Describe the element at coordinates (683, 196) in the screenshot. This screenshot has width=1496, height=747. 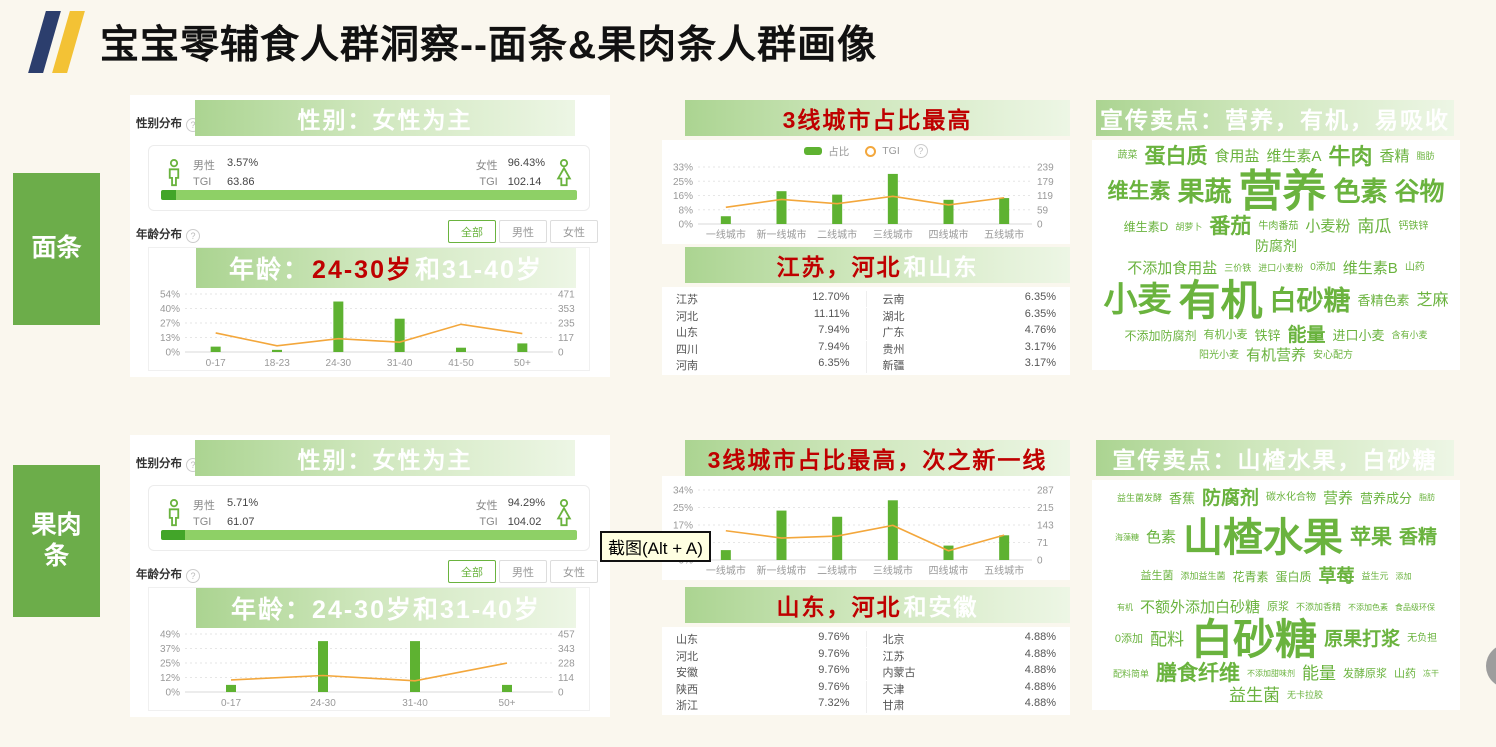
I see `svg-text: 16%` at that location.